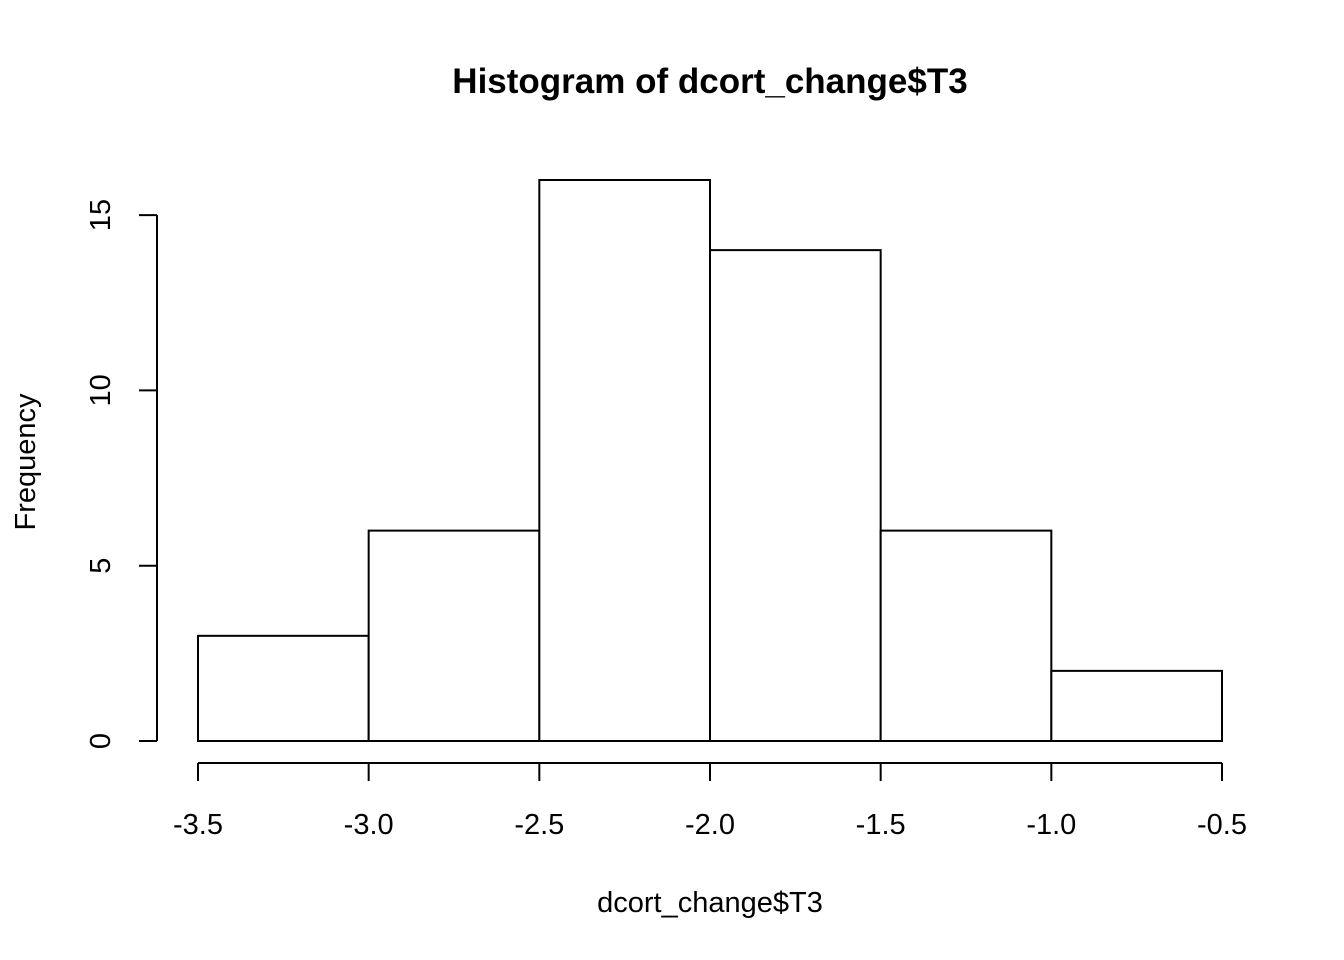 This screenshot has height=960, width=1344. Describe the element at coordinates (101, 566) in the screenshot. I see `y-tick-label: 5` at that location.